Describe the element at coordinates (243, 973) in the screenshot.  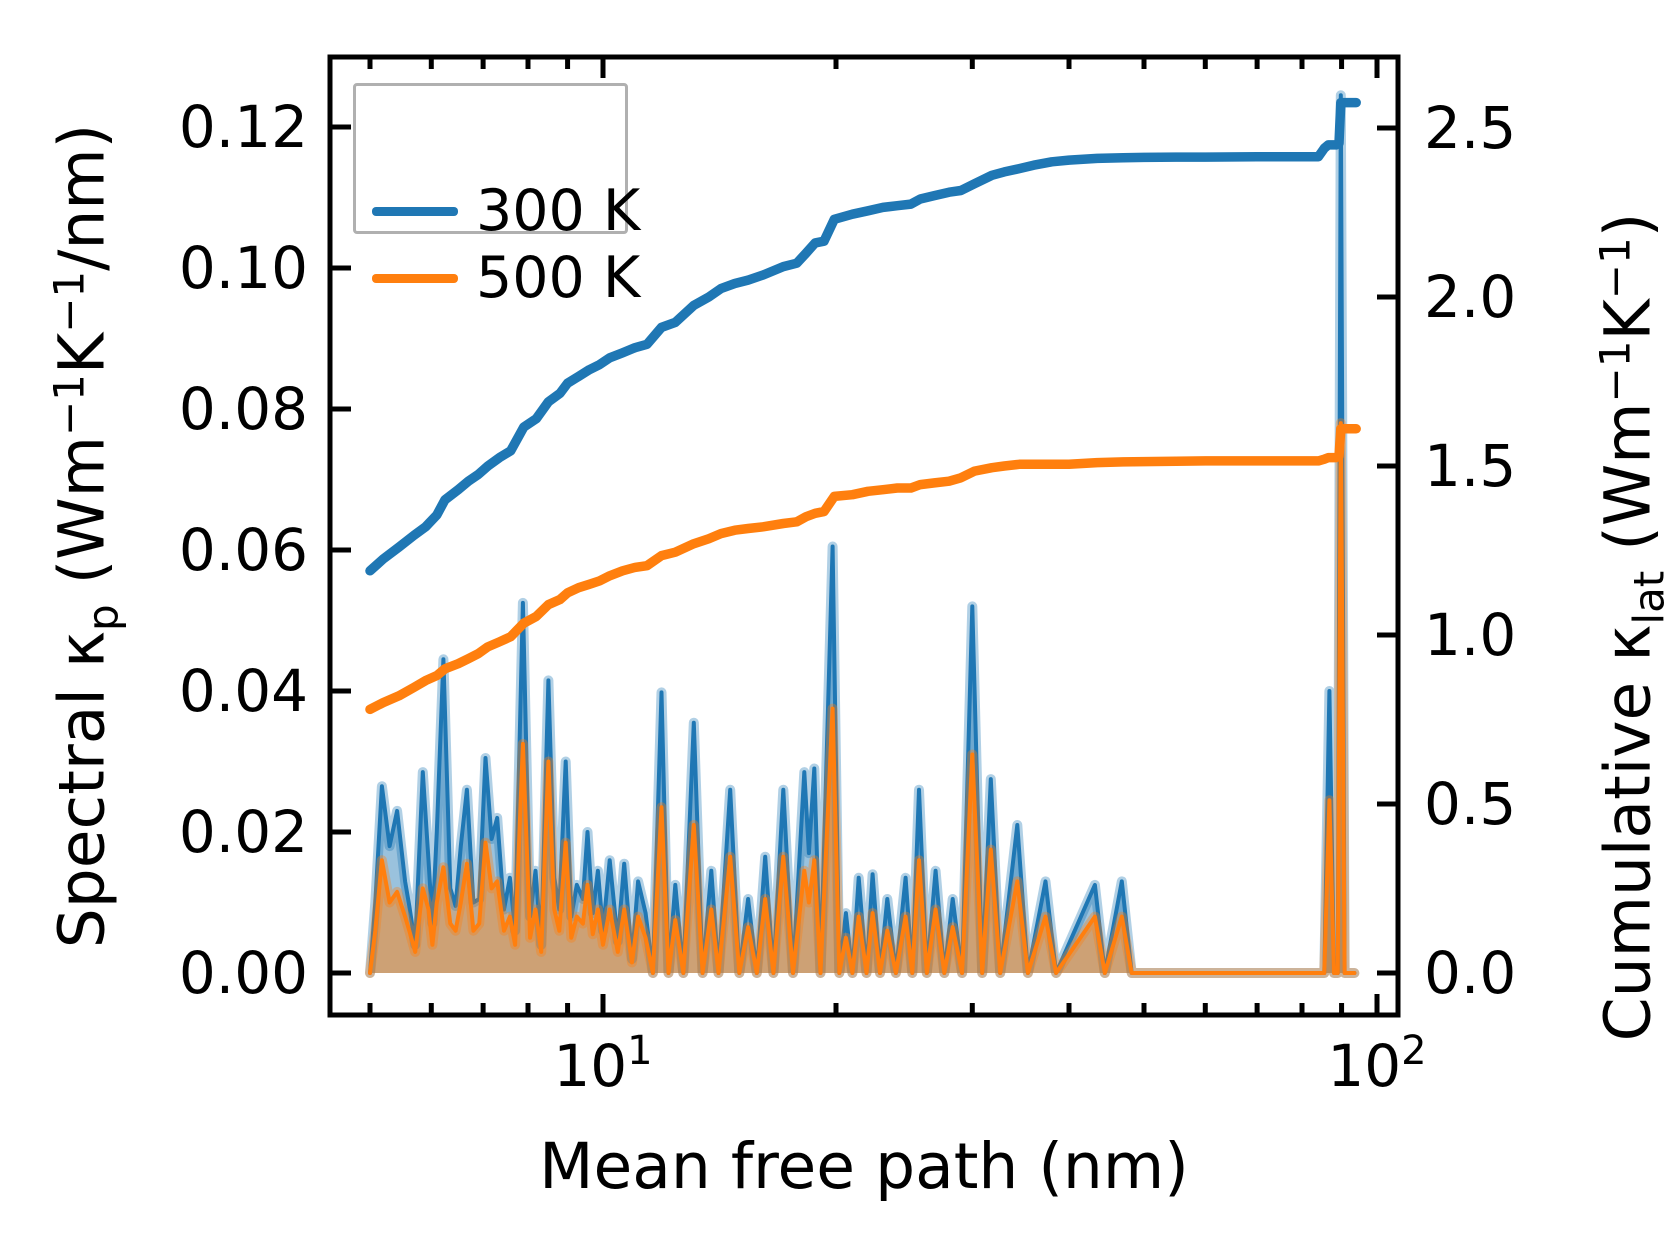
I see `y-left-tick-label: 0.00` at that location.